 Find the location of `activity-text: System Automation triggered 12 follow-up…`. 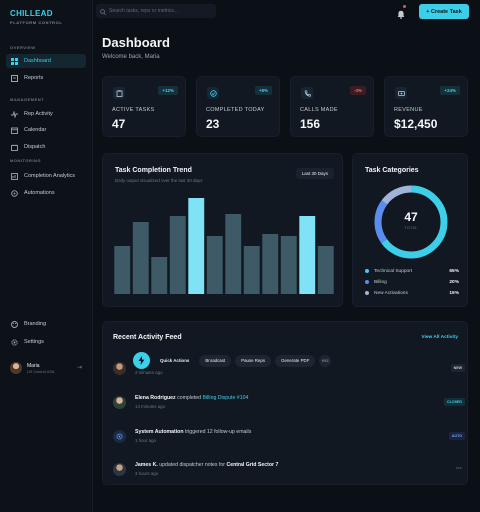

activity-text: System Automation triggered 12 follow-up… is located at coordinates (193, 432).